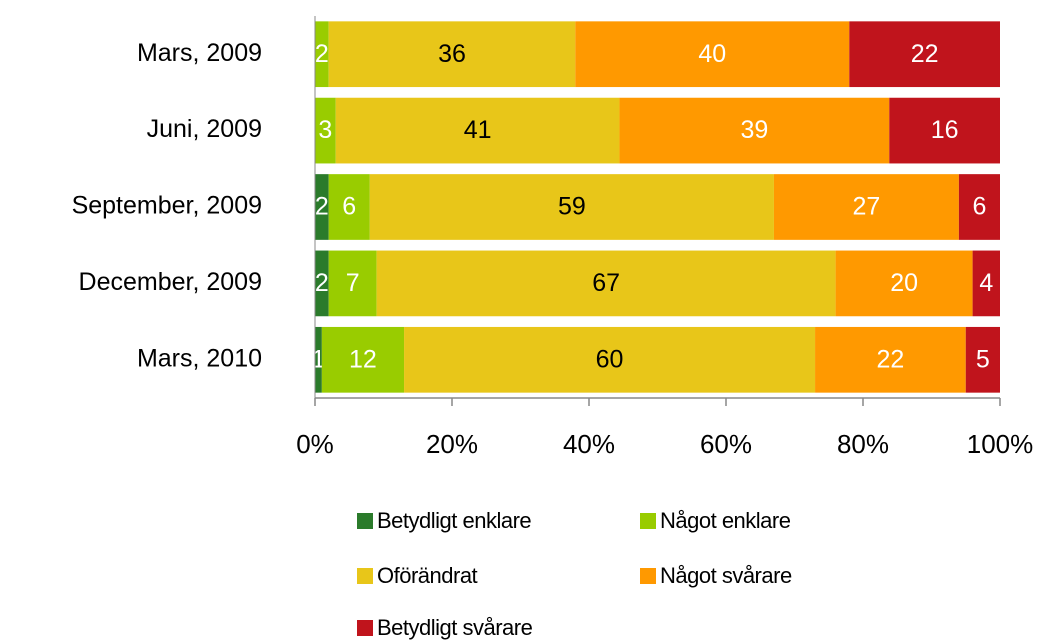 This screenshot has height=643, width=1043. I want to click on y-tick-label: Juni, 2009, so click(204, 129).